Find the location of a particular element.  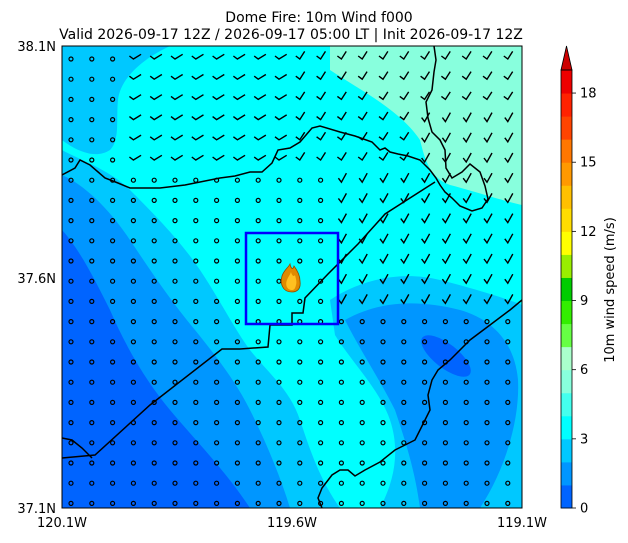

x-tick-middle: 119.6W is located at coordinates (292, 523).